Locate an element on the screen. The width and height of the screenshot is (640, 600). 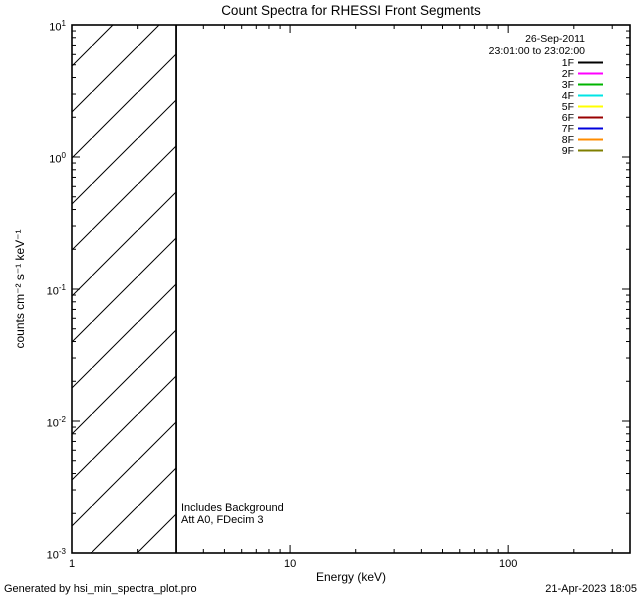
legend-entry-label: 9F is located at coordinates (568, 151).